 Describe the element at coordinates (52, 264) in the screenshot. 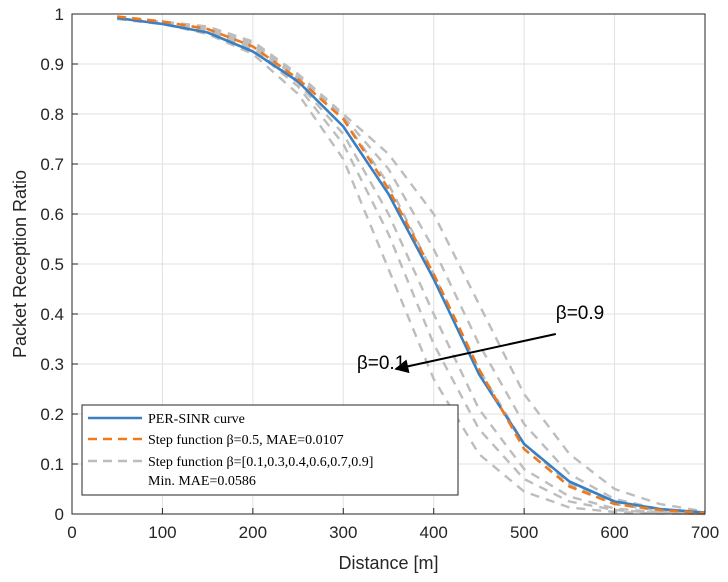

I see `y-tick-label: 0.5` at that location.